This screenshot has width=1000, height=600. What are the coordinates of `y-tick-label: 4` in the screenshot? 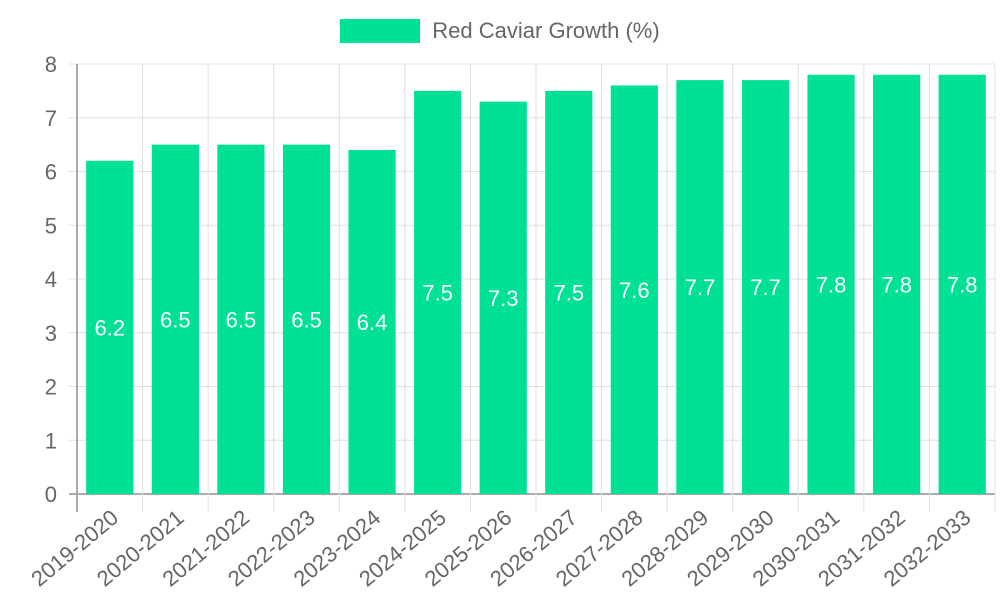 It's located at (51, 279).